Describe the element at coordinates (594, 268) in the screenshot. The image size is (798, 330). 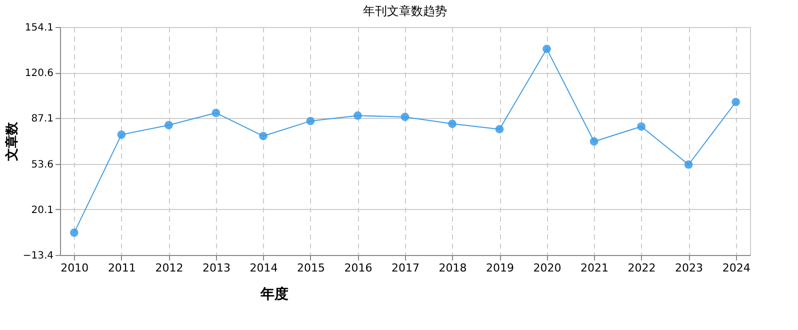
I see `x-tick-label: 2021` at that location.